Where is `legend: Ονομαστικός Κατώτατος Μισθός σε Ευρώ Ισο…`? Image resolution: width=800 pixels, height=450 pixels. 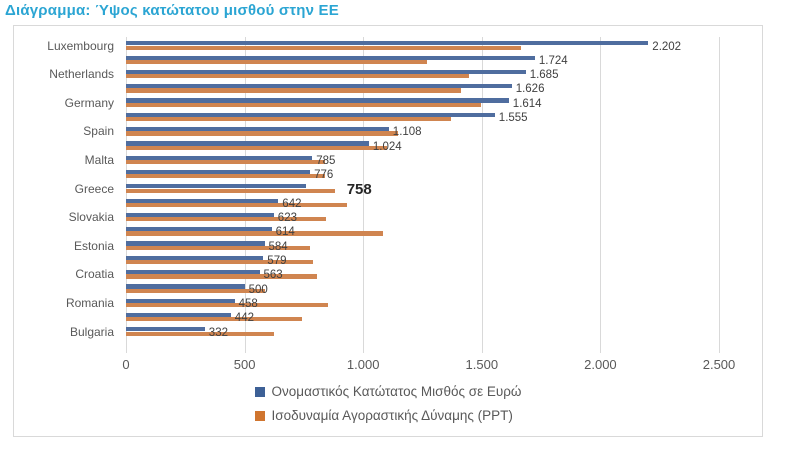 legend: Ονομαστικός Κατώτατος Μισθός σε Ευρώ Ισο… is located at coordinates (388, 403).